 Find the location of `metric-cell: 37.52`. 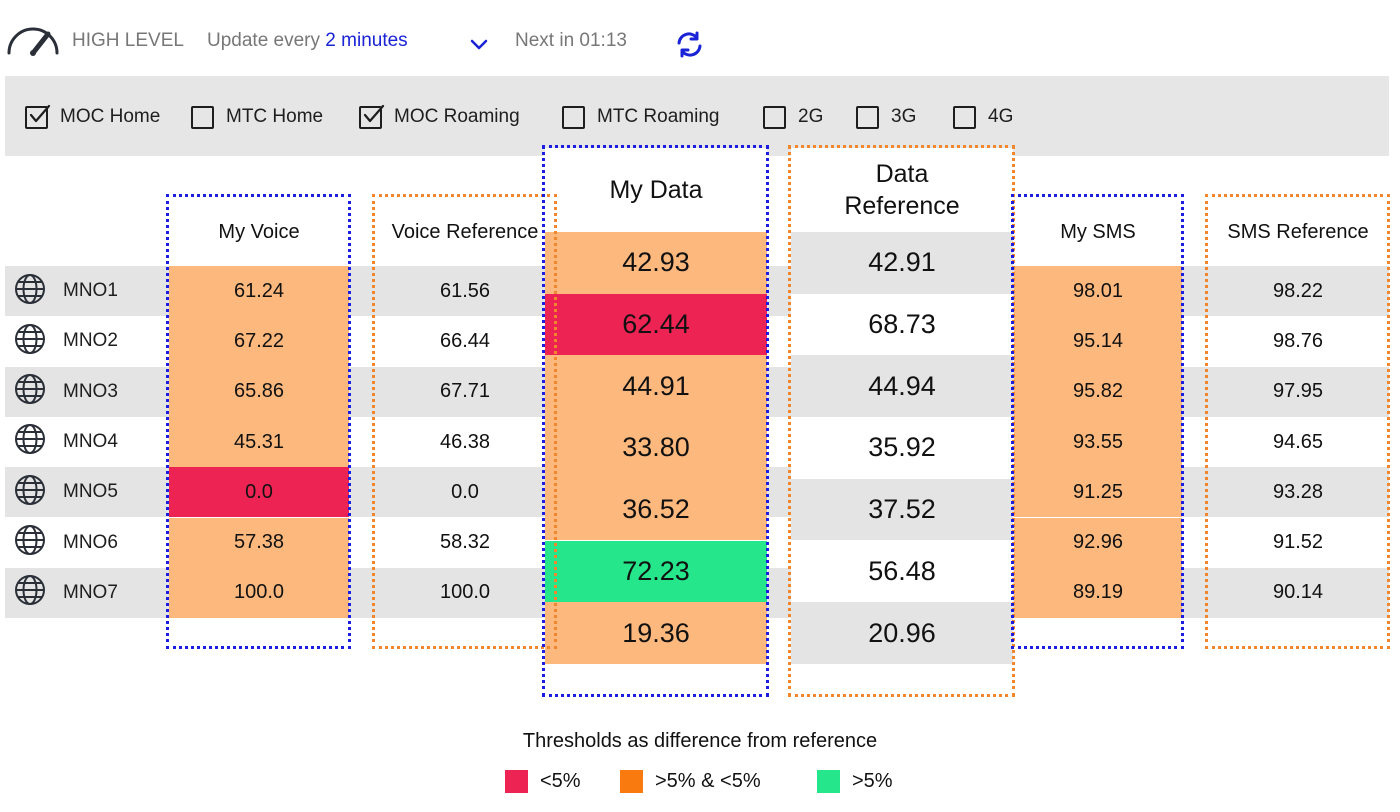

metric-cell: 37.52 is located at coordinates (902, 509).